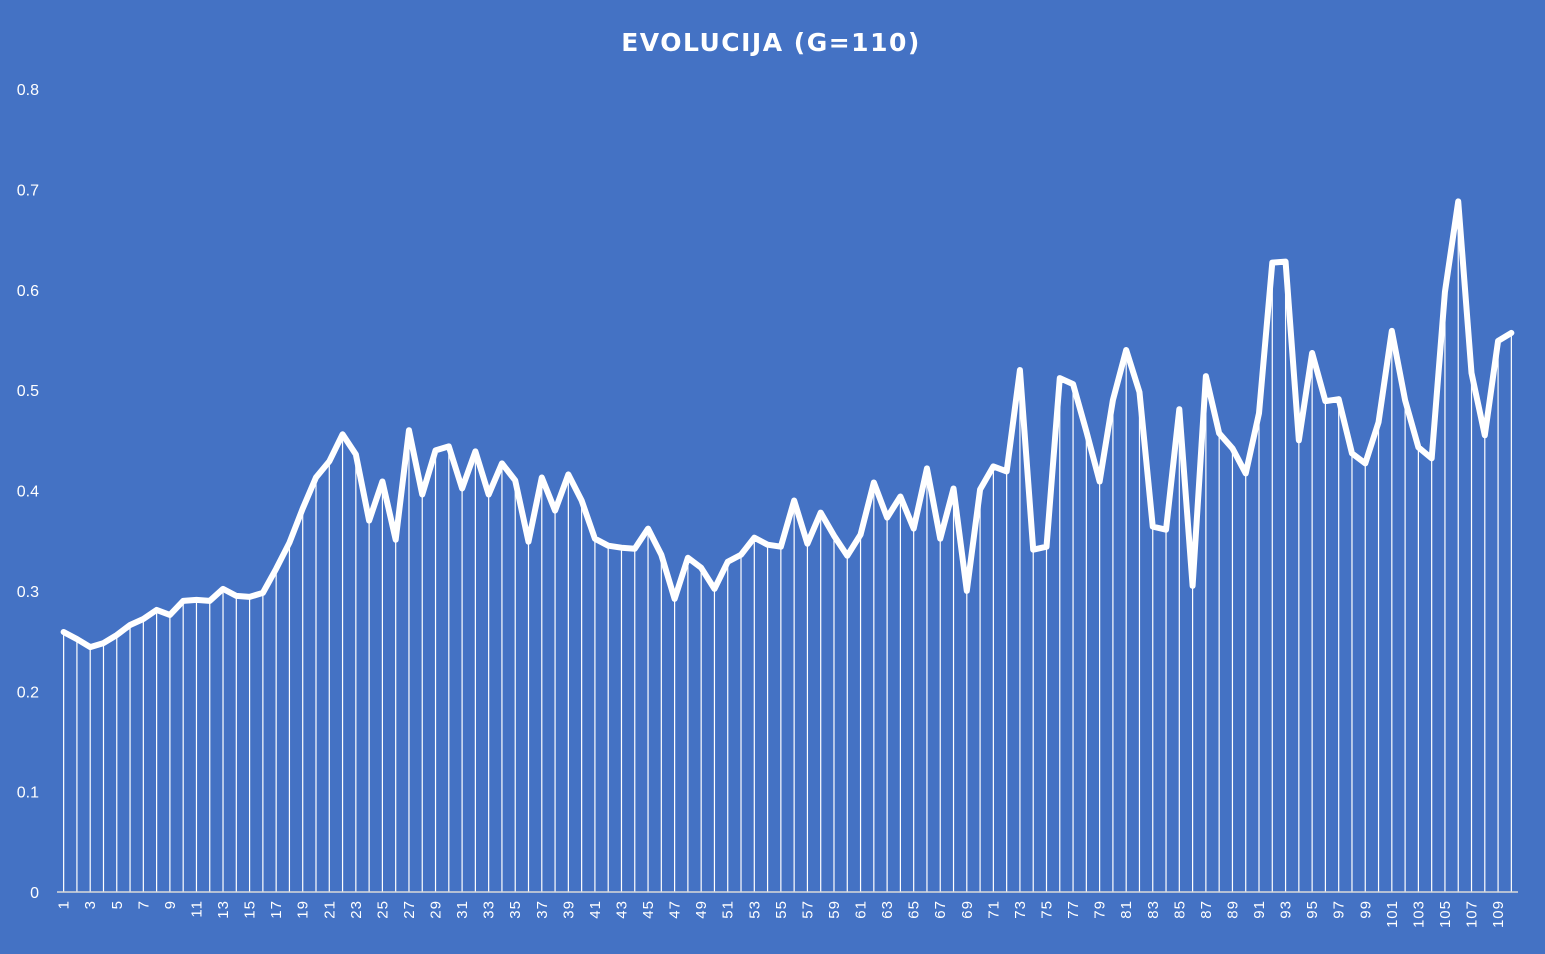 Image resolution: width=1545 pixels, height=954 pixels. I want to click on x-tick-label: 9, so click(170, 904).